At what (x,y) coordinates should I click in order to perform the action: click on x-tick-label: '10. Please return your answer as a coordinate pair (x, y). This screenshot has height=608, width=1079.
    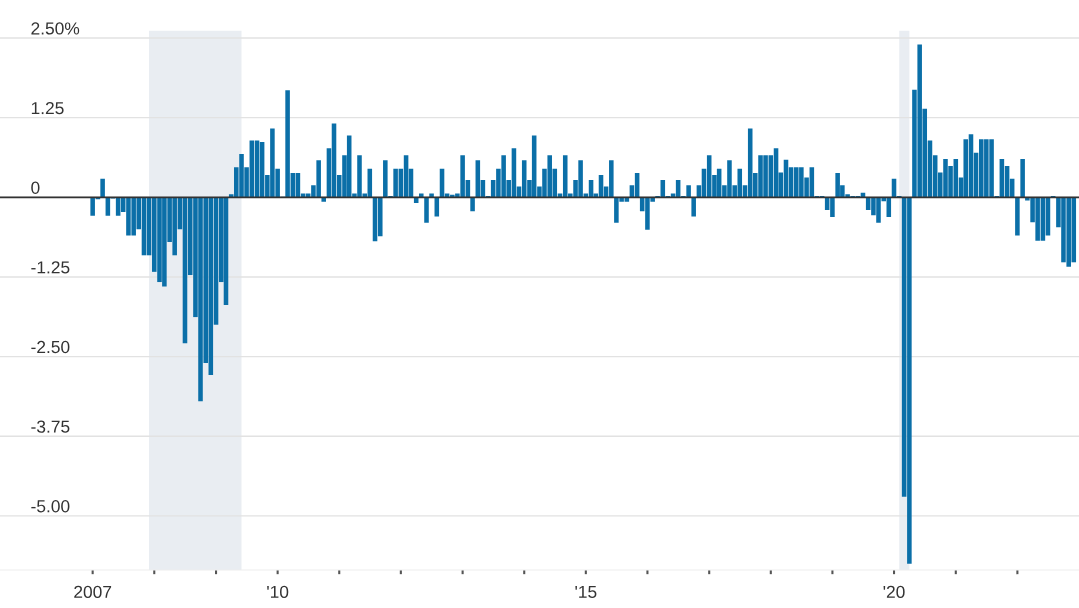
    Looking at the image, I should click on (278, 592).